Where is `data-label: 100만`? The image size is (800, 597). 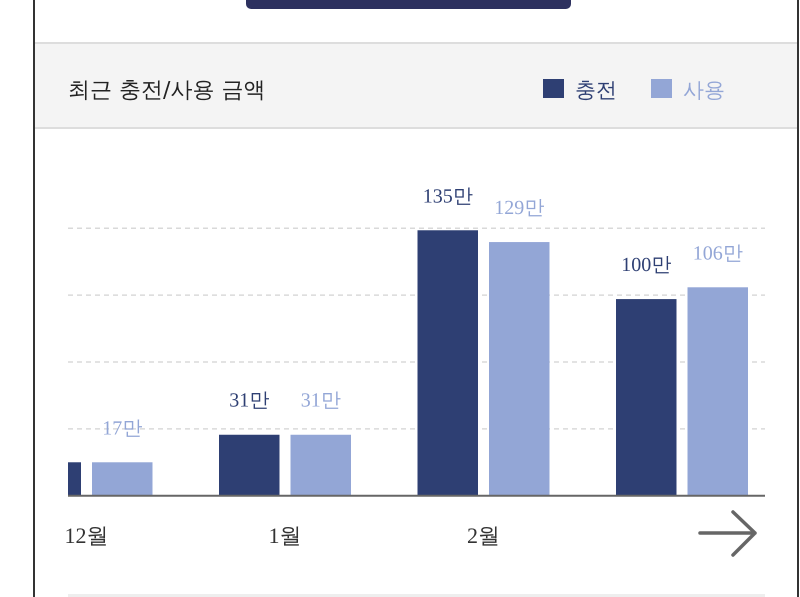
data-label: 100만 is located at coordinates (646, 265).